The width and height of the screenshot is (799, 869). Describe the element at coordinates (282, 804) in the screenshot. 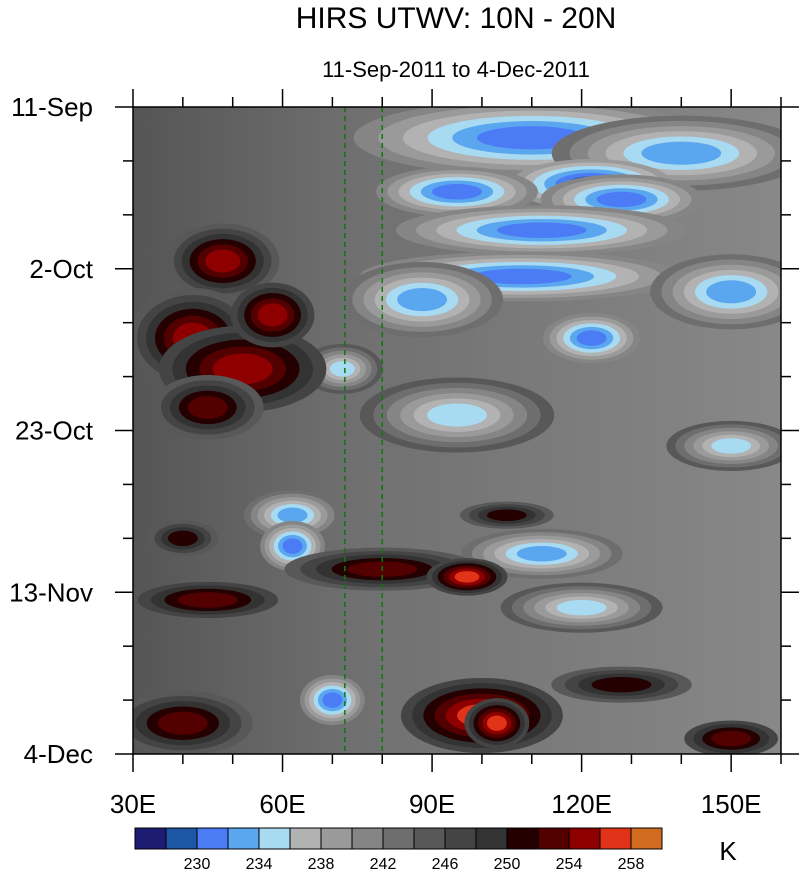

I see `x-tick-label: 60E` at that location.